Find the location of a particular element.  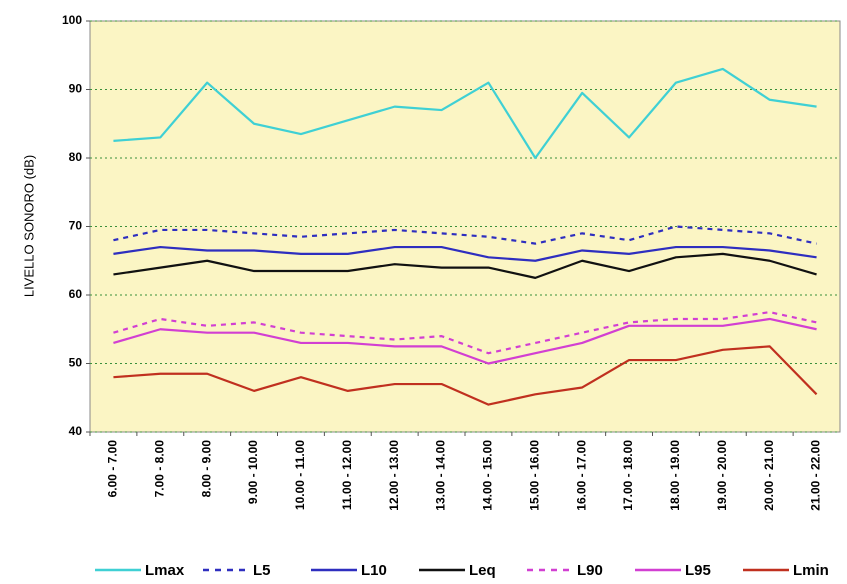

x-tick-label: 9.00 - 10.00 is located at coordinates (253, 472).